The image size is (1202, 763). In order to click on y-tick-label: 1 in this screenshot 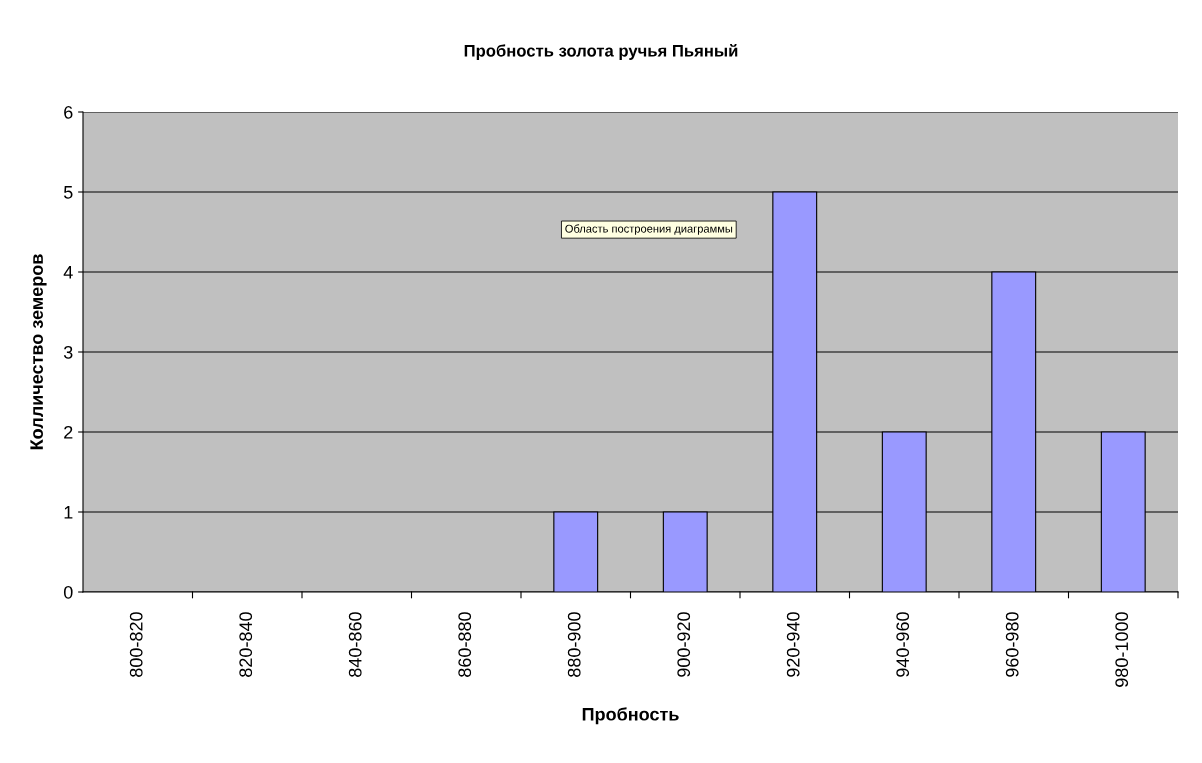, I will do `click(68, 512)`.